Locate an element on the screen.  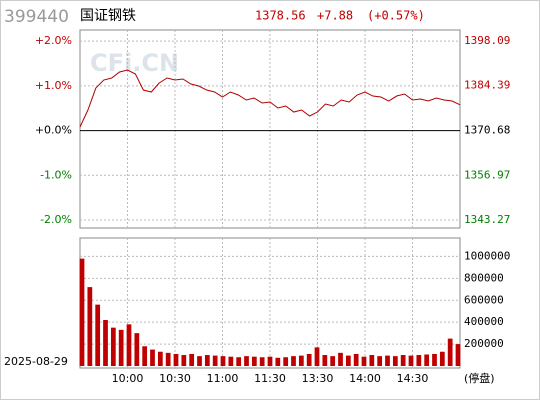
price-change-pct: (+0.57%) is located at coordinates (396, 16).